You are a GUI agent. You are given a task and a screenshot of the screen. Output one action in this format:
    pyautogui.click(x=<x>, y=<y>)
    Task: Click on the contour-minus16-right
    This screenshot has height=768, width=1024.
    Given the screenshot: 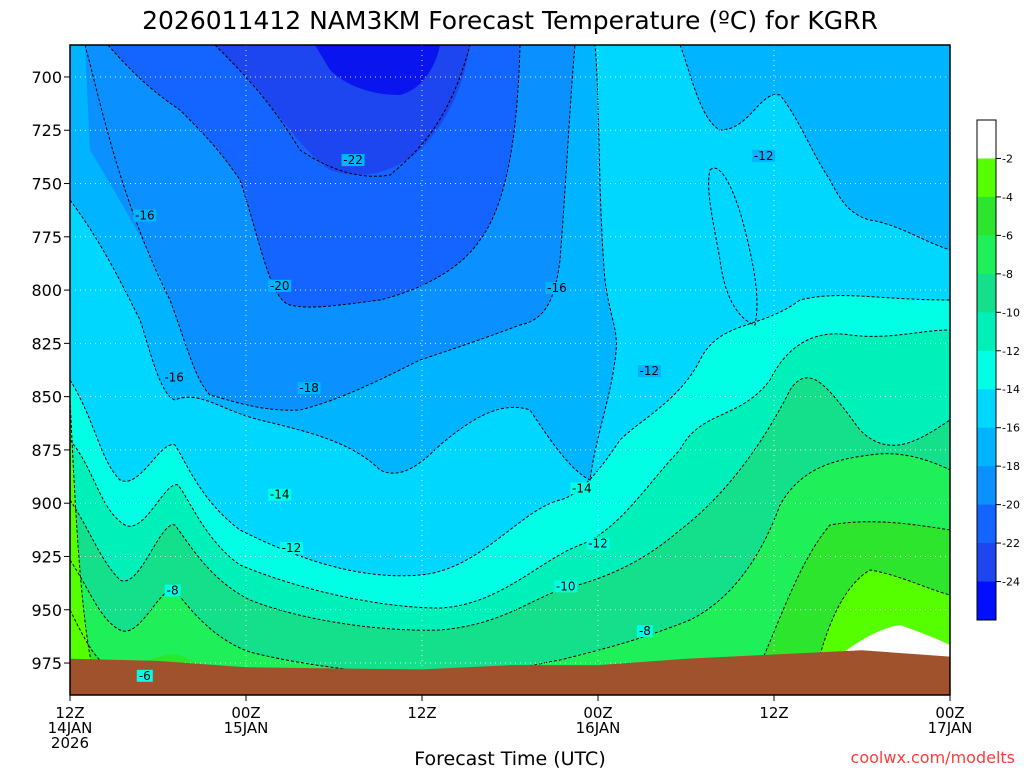 What is the action you would take?
    pyautogui.click(x=814, y=148)
    